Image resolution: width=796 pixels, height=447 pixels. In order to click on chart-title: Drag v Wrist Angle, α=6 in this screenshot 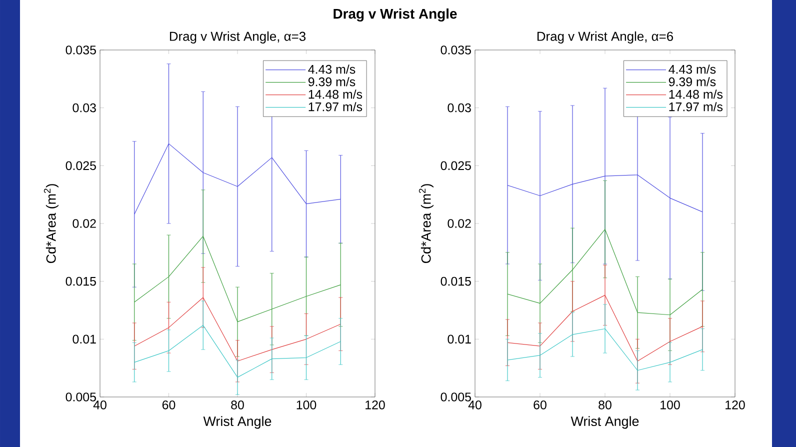, I will do `click(605, 37)`.